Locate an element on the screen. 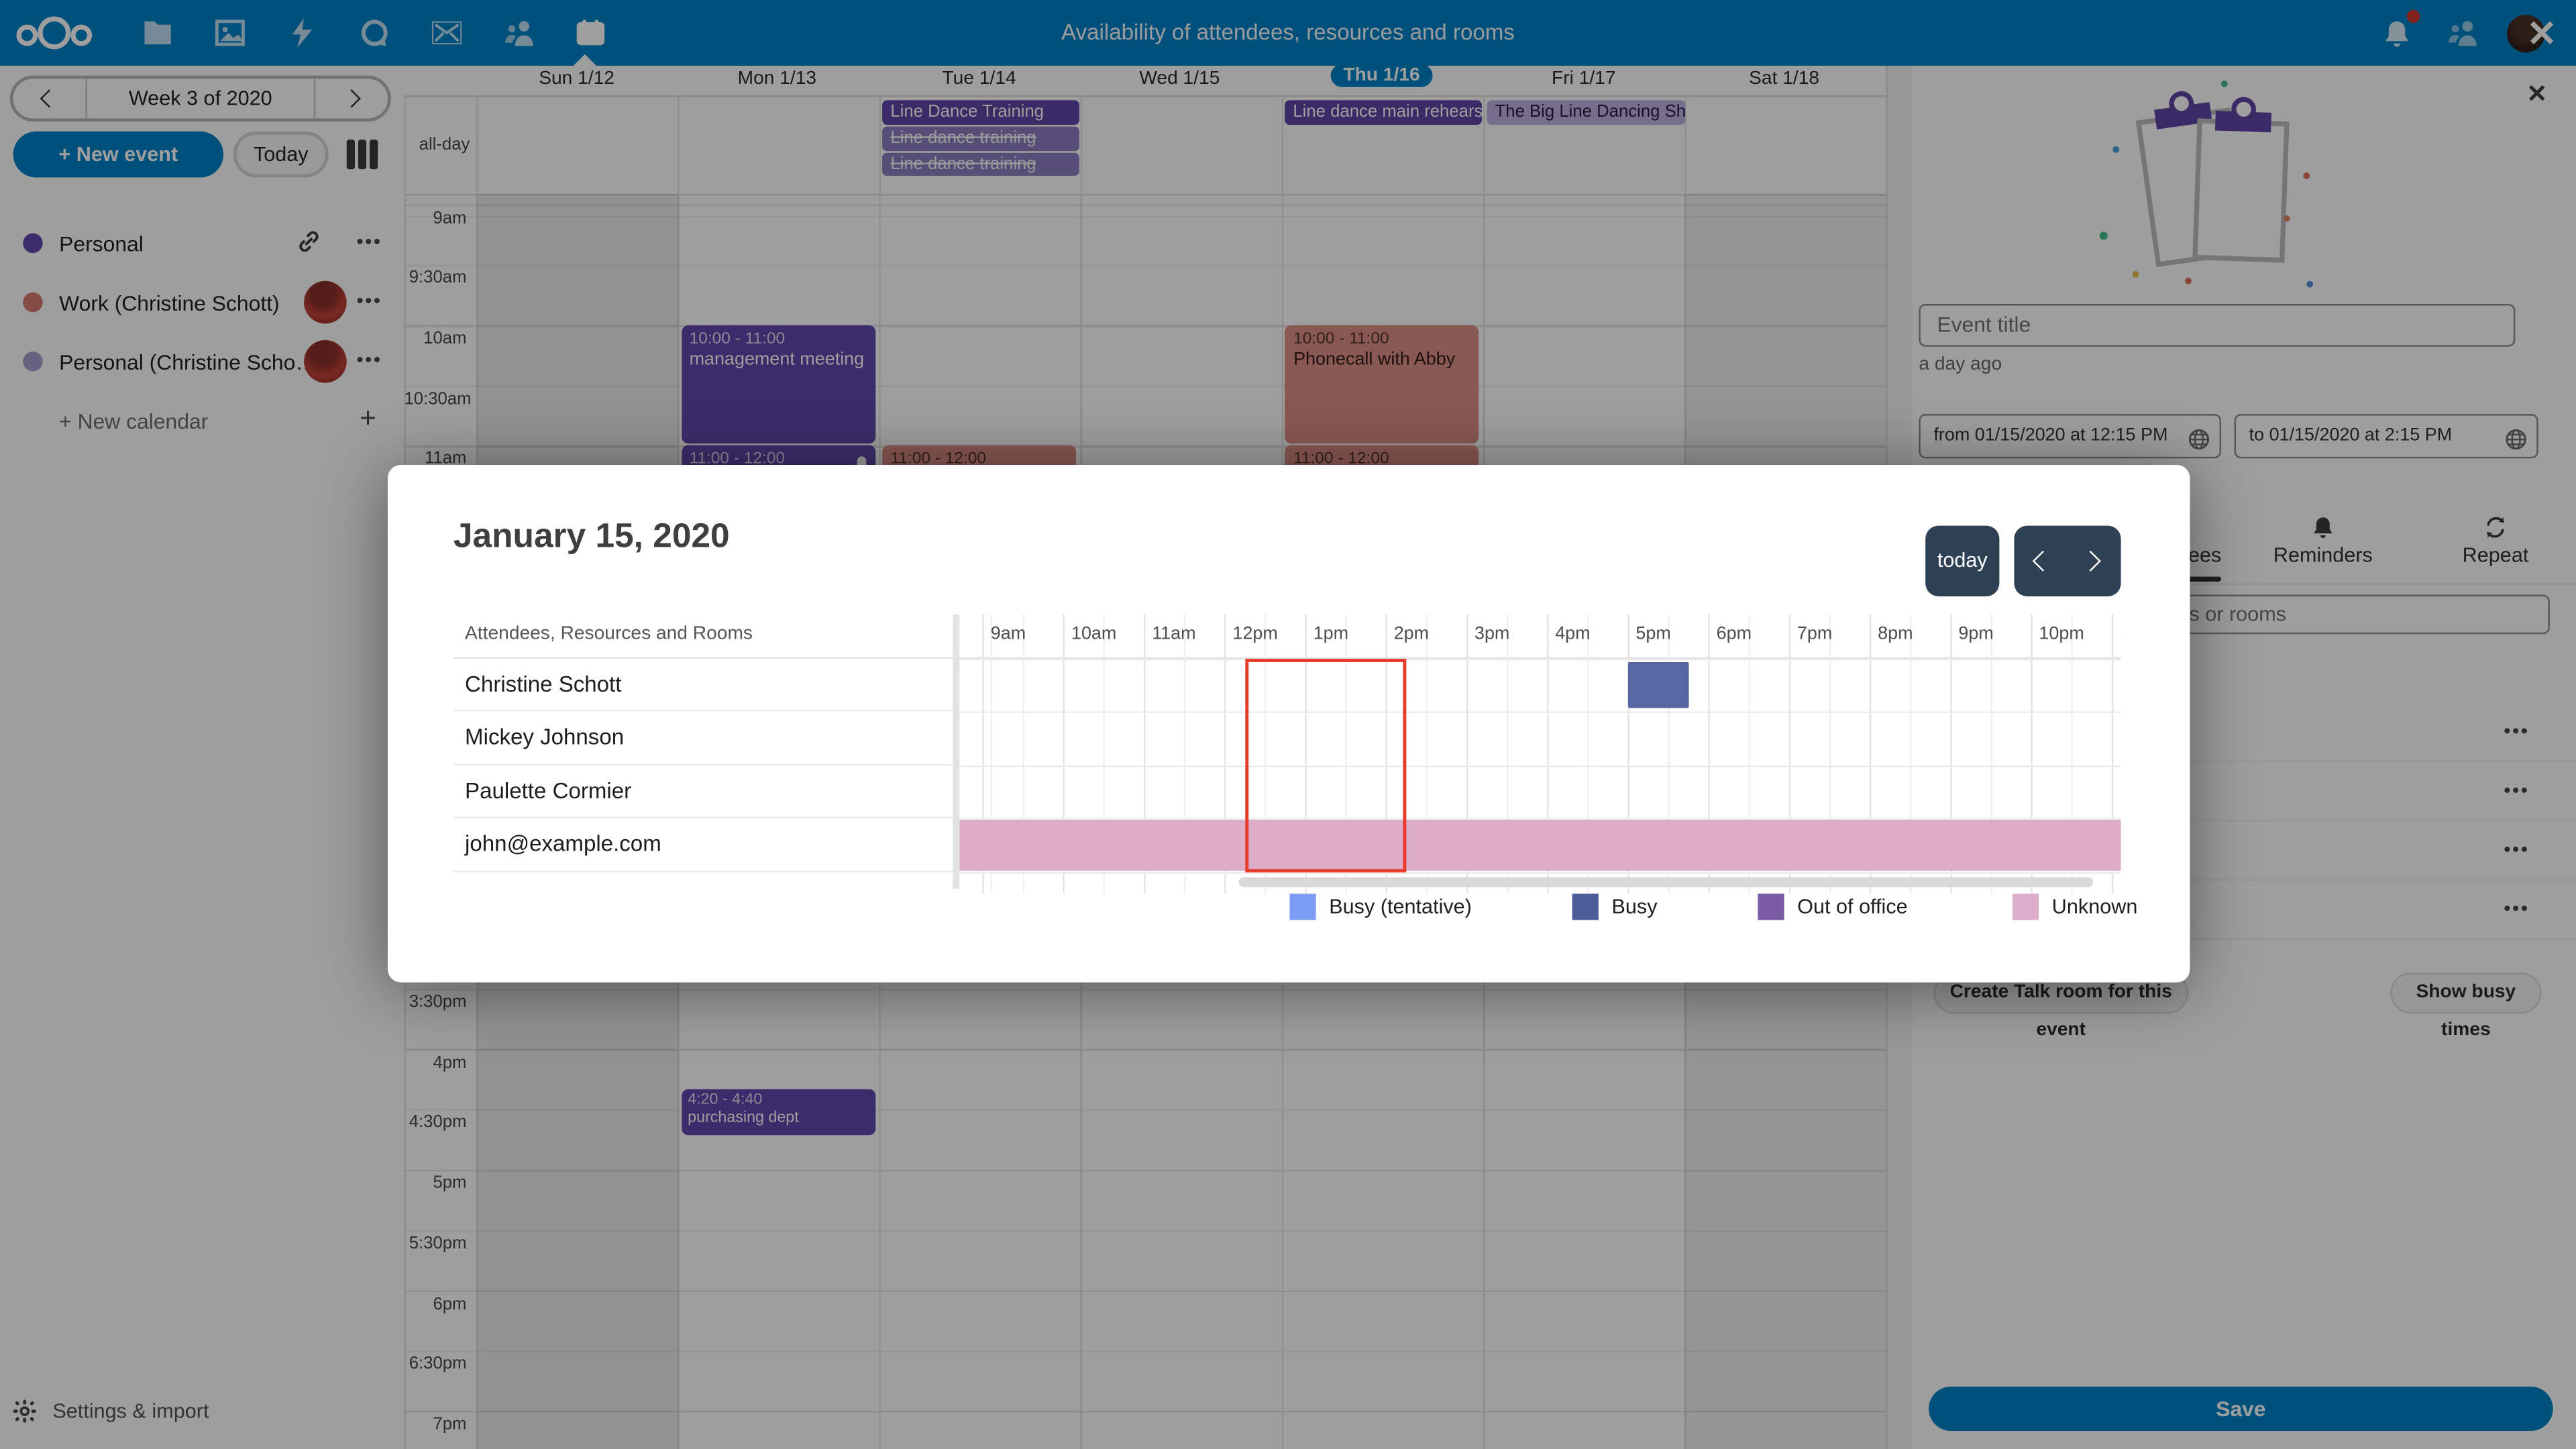 This screenshot has height=1449, width=2576. time-label: 4pm is located at coordinates (450, 1062).